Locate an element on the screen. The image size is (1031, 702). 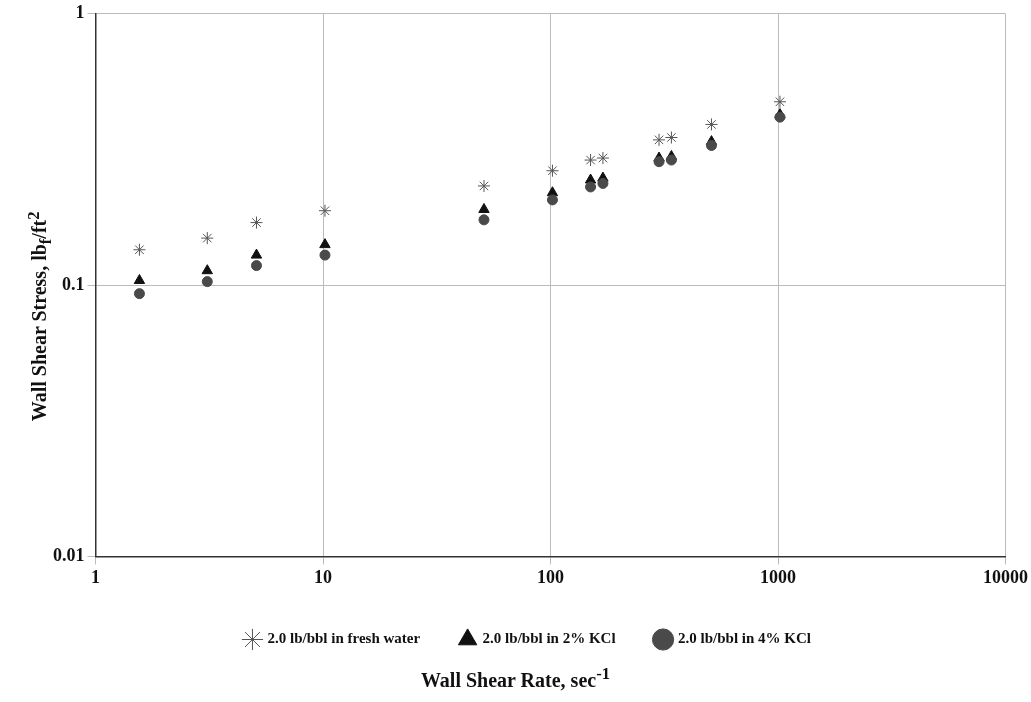
x-tick-label: 100 is located at coordinates (550, 576).